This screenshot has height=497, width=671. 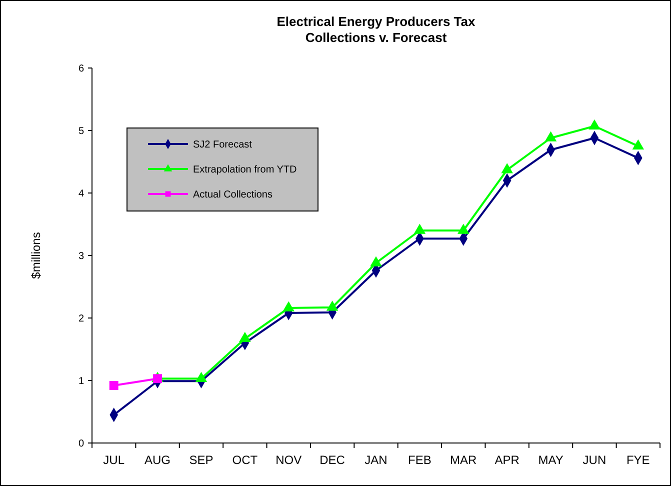 What do you see at coordinates (222, 145) in the screenshot?
I see `legend-label: SJ2 Forecast` at bounding box center [222, 145].